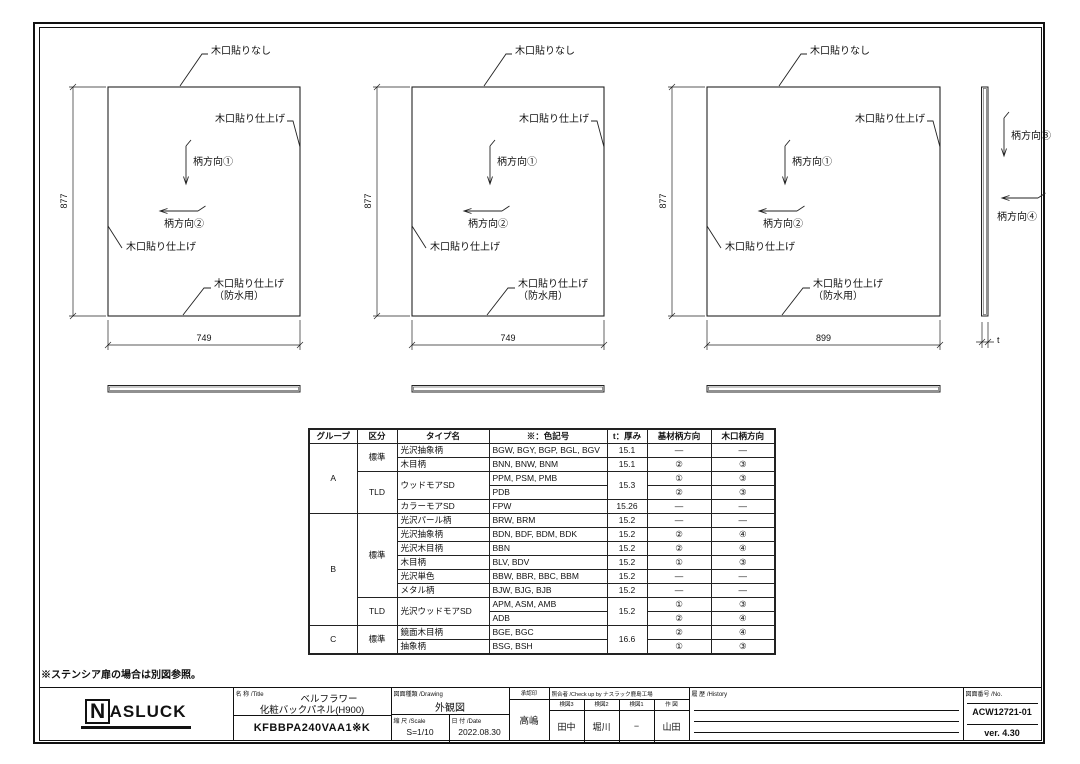 This screenshot has height=764, width=1080. Describe the element at coordinates (443, 590) in the screenshot. I see `spec-cell: メタル柄` at that location.